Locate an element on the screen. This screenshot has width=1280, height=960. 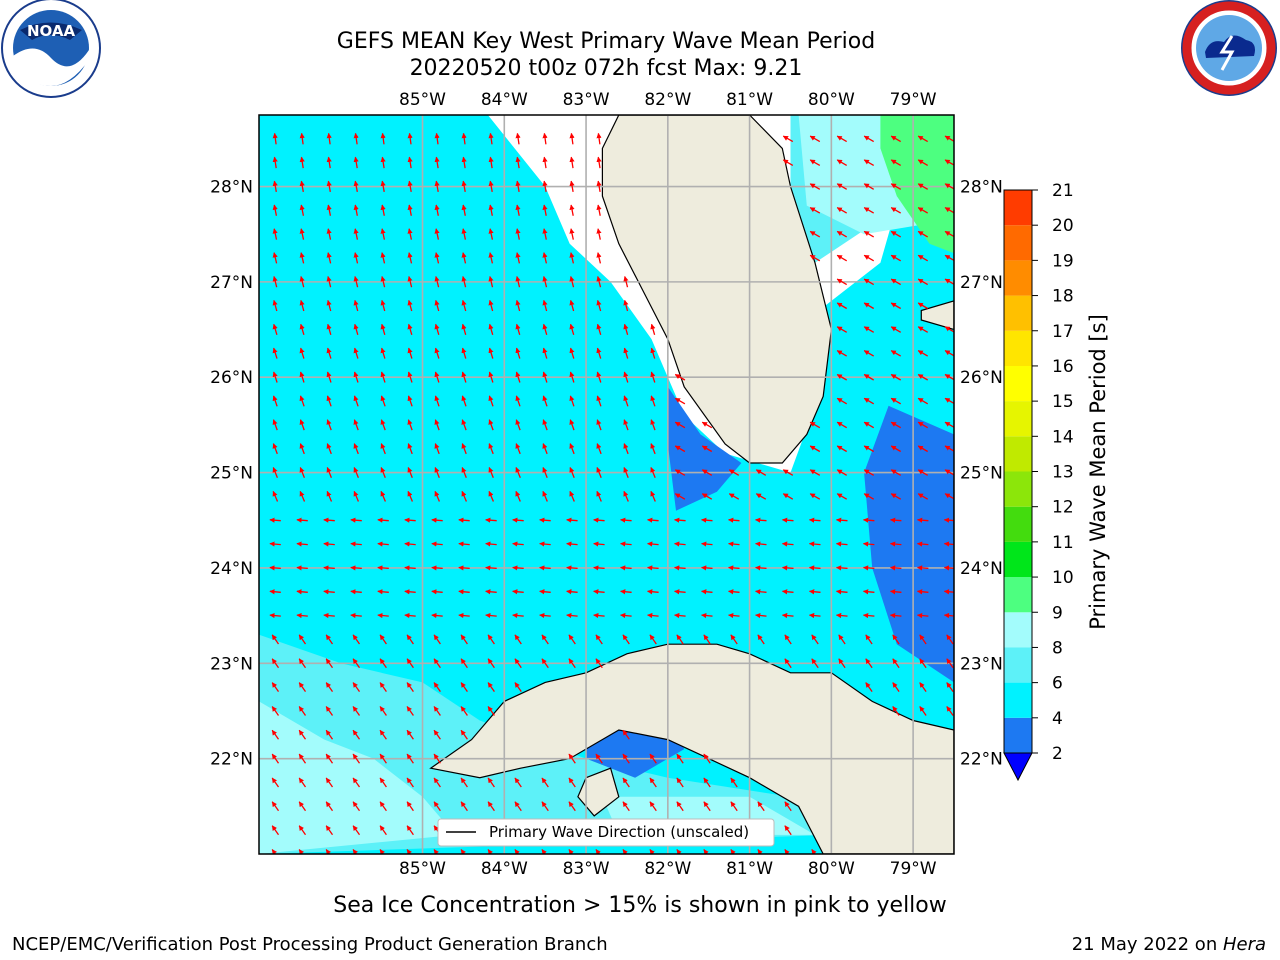
colorbar-tick-label: 18 is located at coordinates (1063, 297).